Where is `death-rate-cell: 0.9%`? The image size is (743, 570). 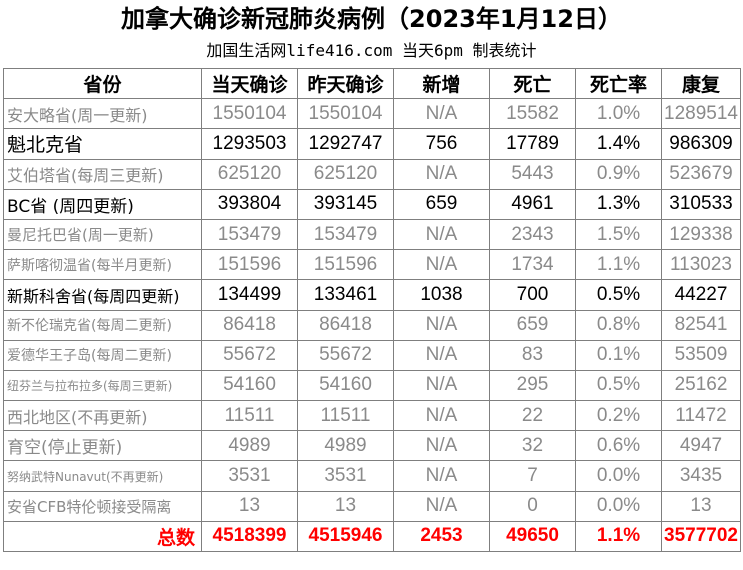 death-rate-cell: 0.9% is located at coordinates (618, 174).